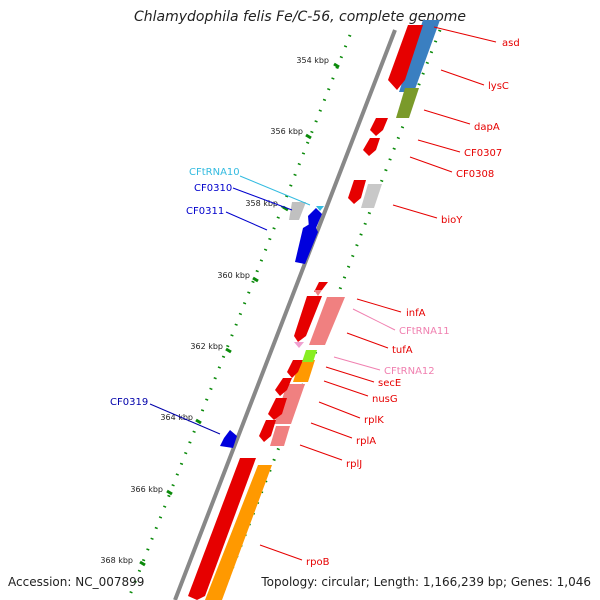  Describe the element at coordinates (511, 43) in the screenshot. I see `gene-label-asd: asd` at that location.